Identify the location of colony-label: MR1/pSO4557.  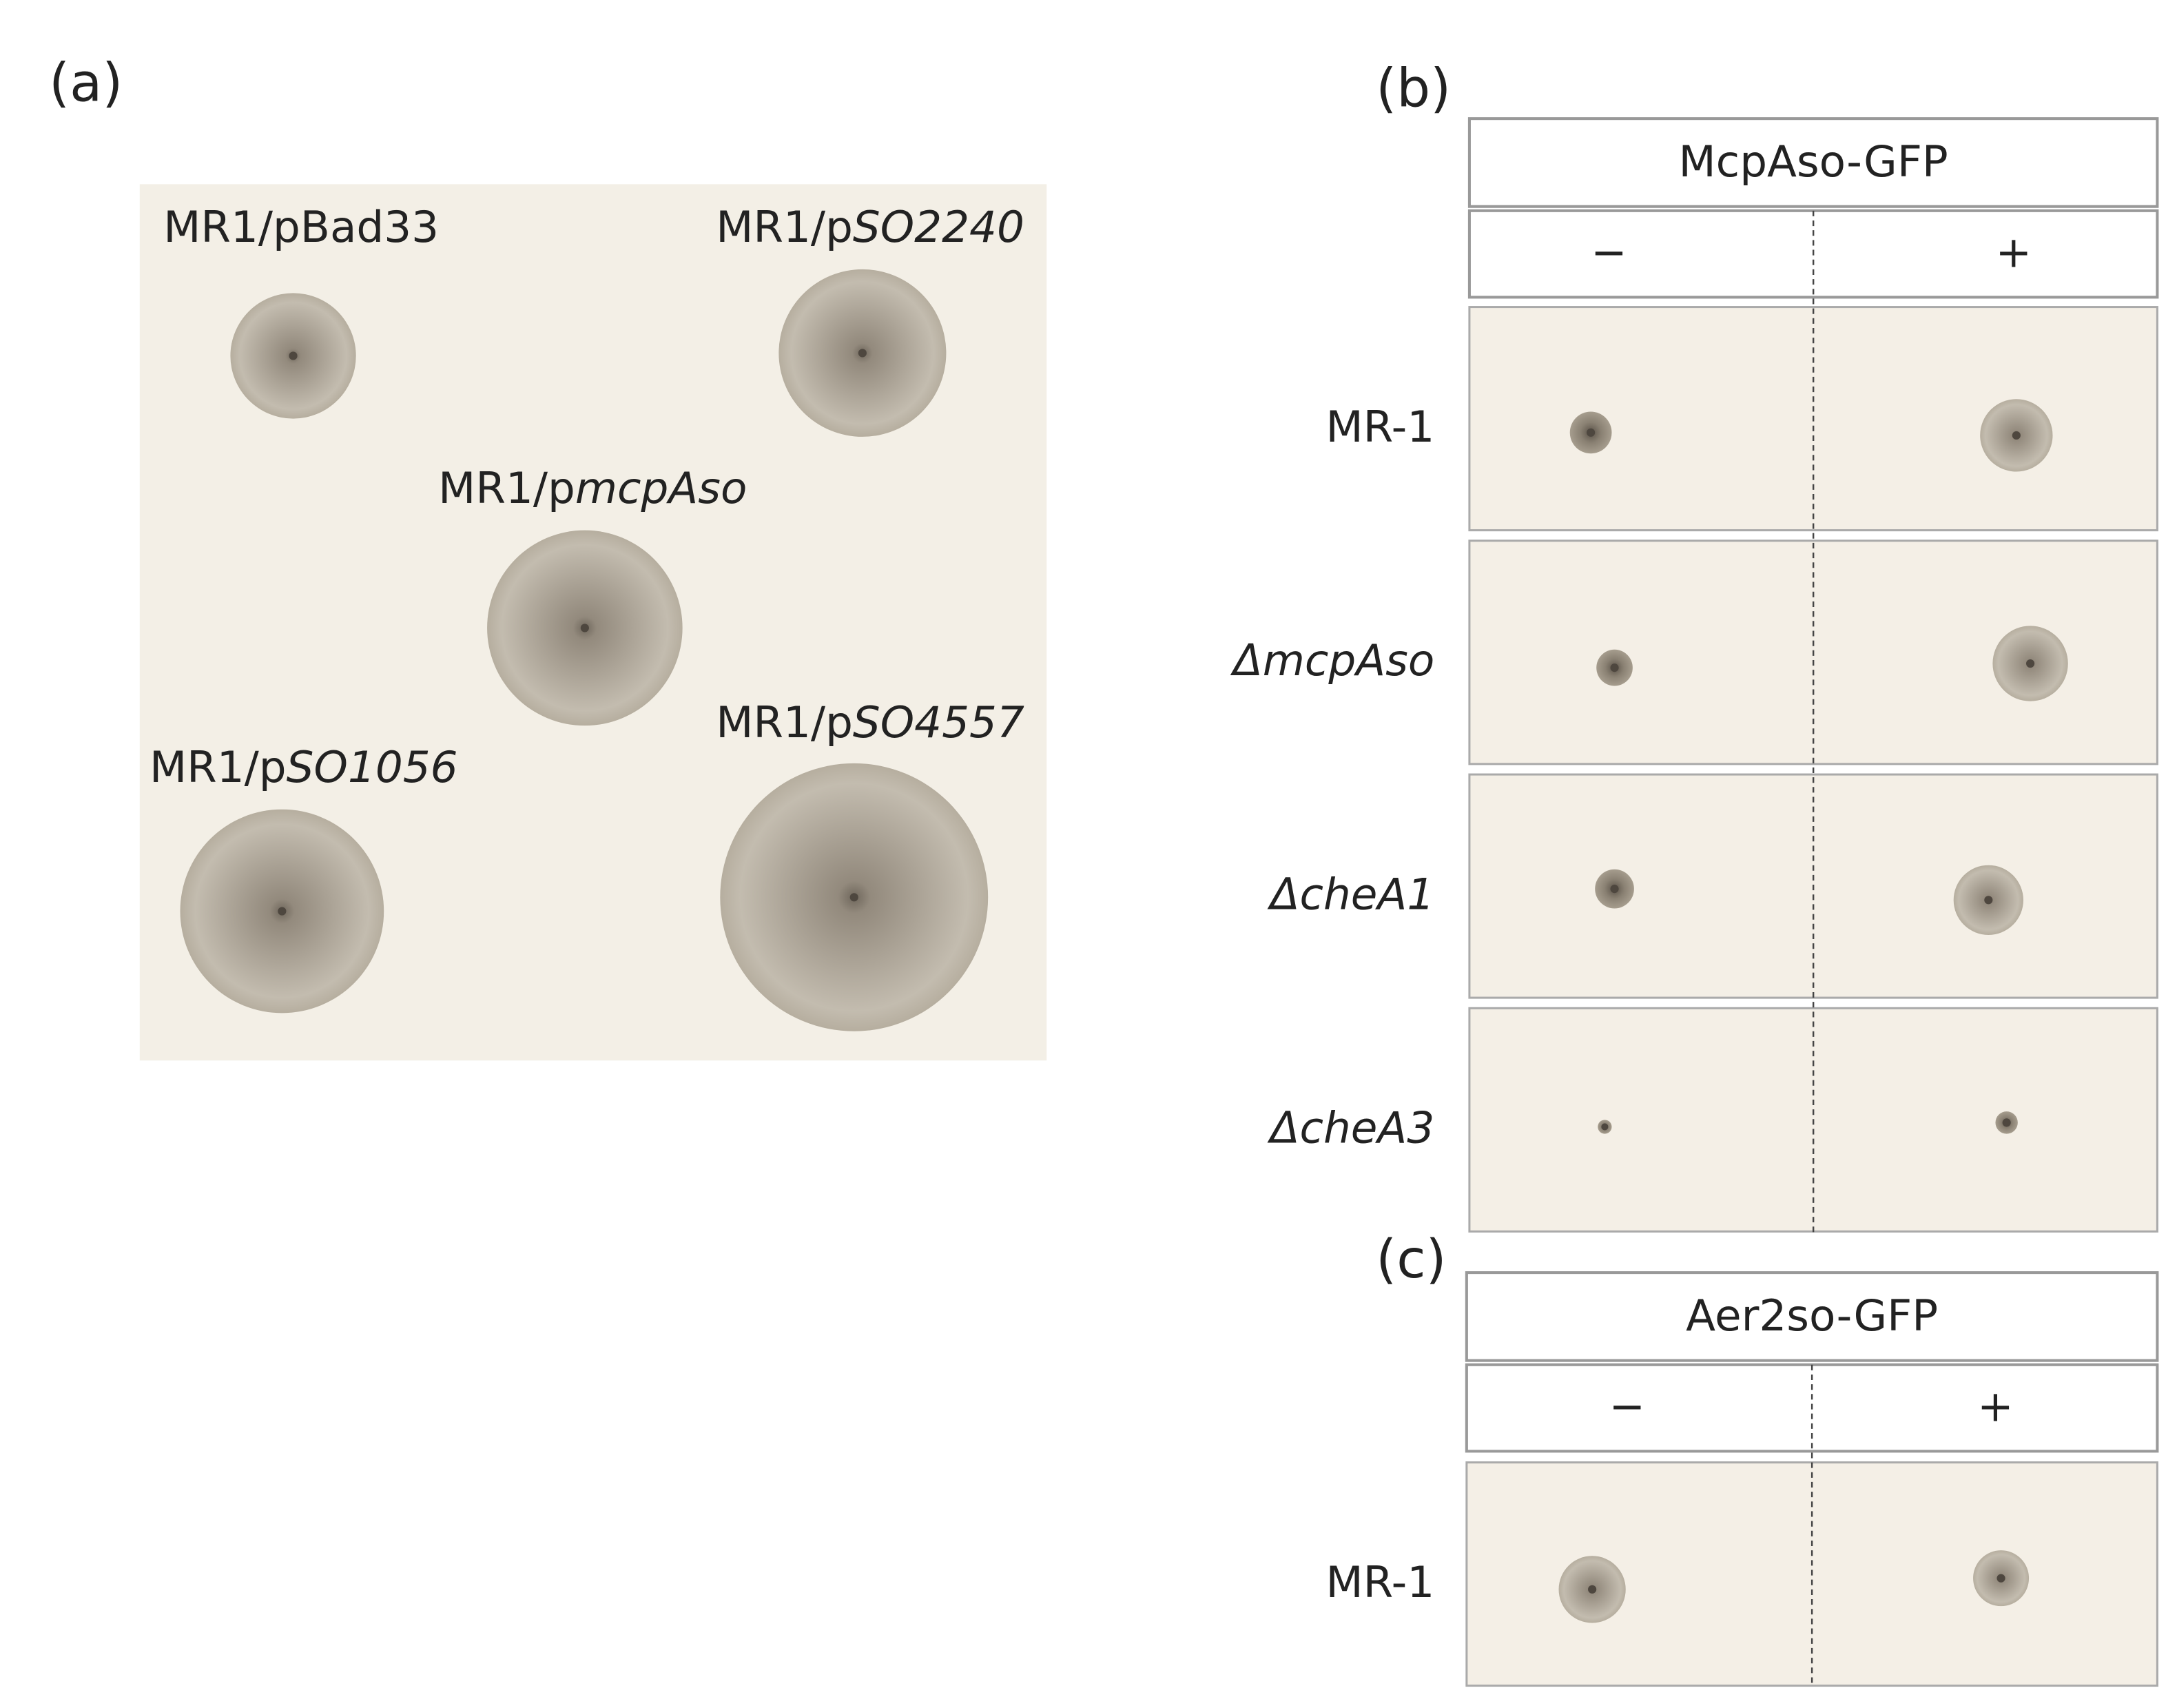
(870, 722).